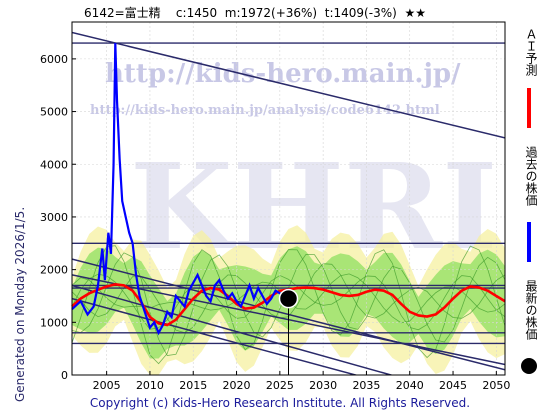  I want to click on legend-latest-price: 最新の株価, so click(530, 334).